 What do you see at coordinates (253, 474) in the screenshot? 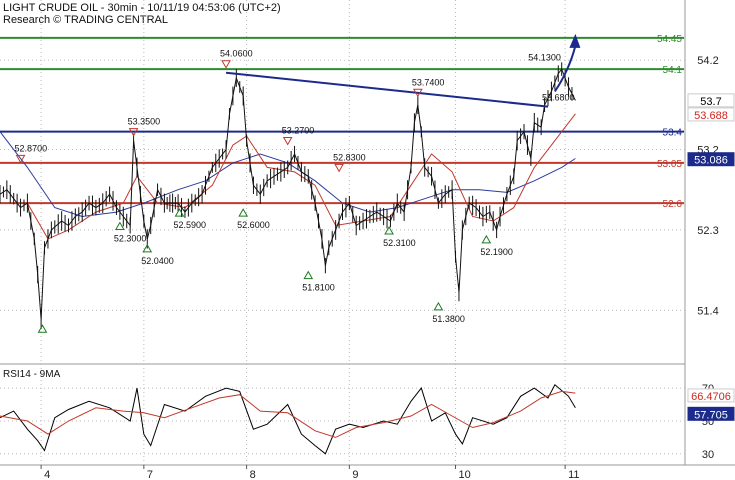
I see `time-tick-label: 8` at bounding box center [253, 474].